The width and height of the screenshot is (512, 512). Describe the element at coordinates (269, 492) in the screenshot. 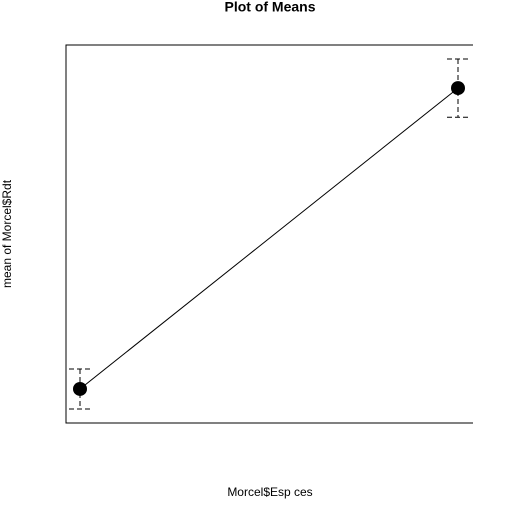

I see `x-axis-label: Morcel$Esp ces` at that location.